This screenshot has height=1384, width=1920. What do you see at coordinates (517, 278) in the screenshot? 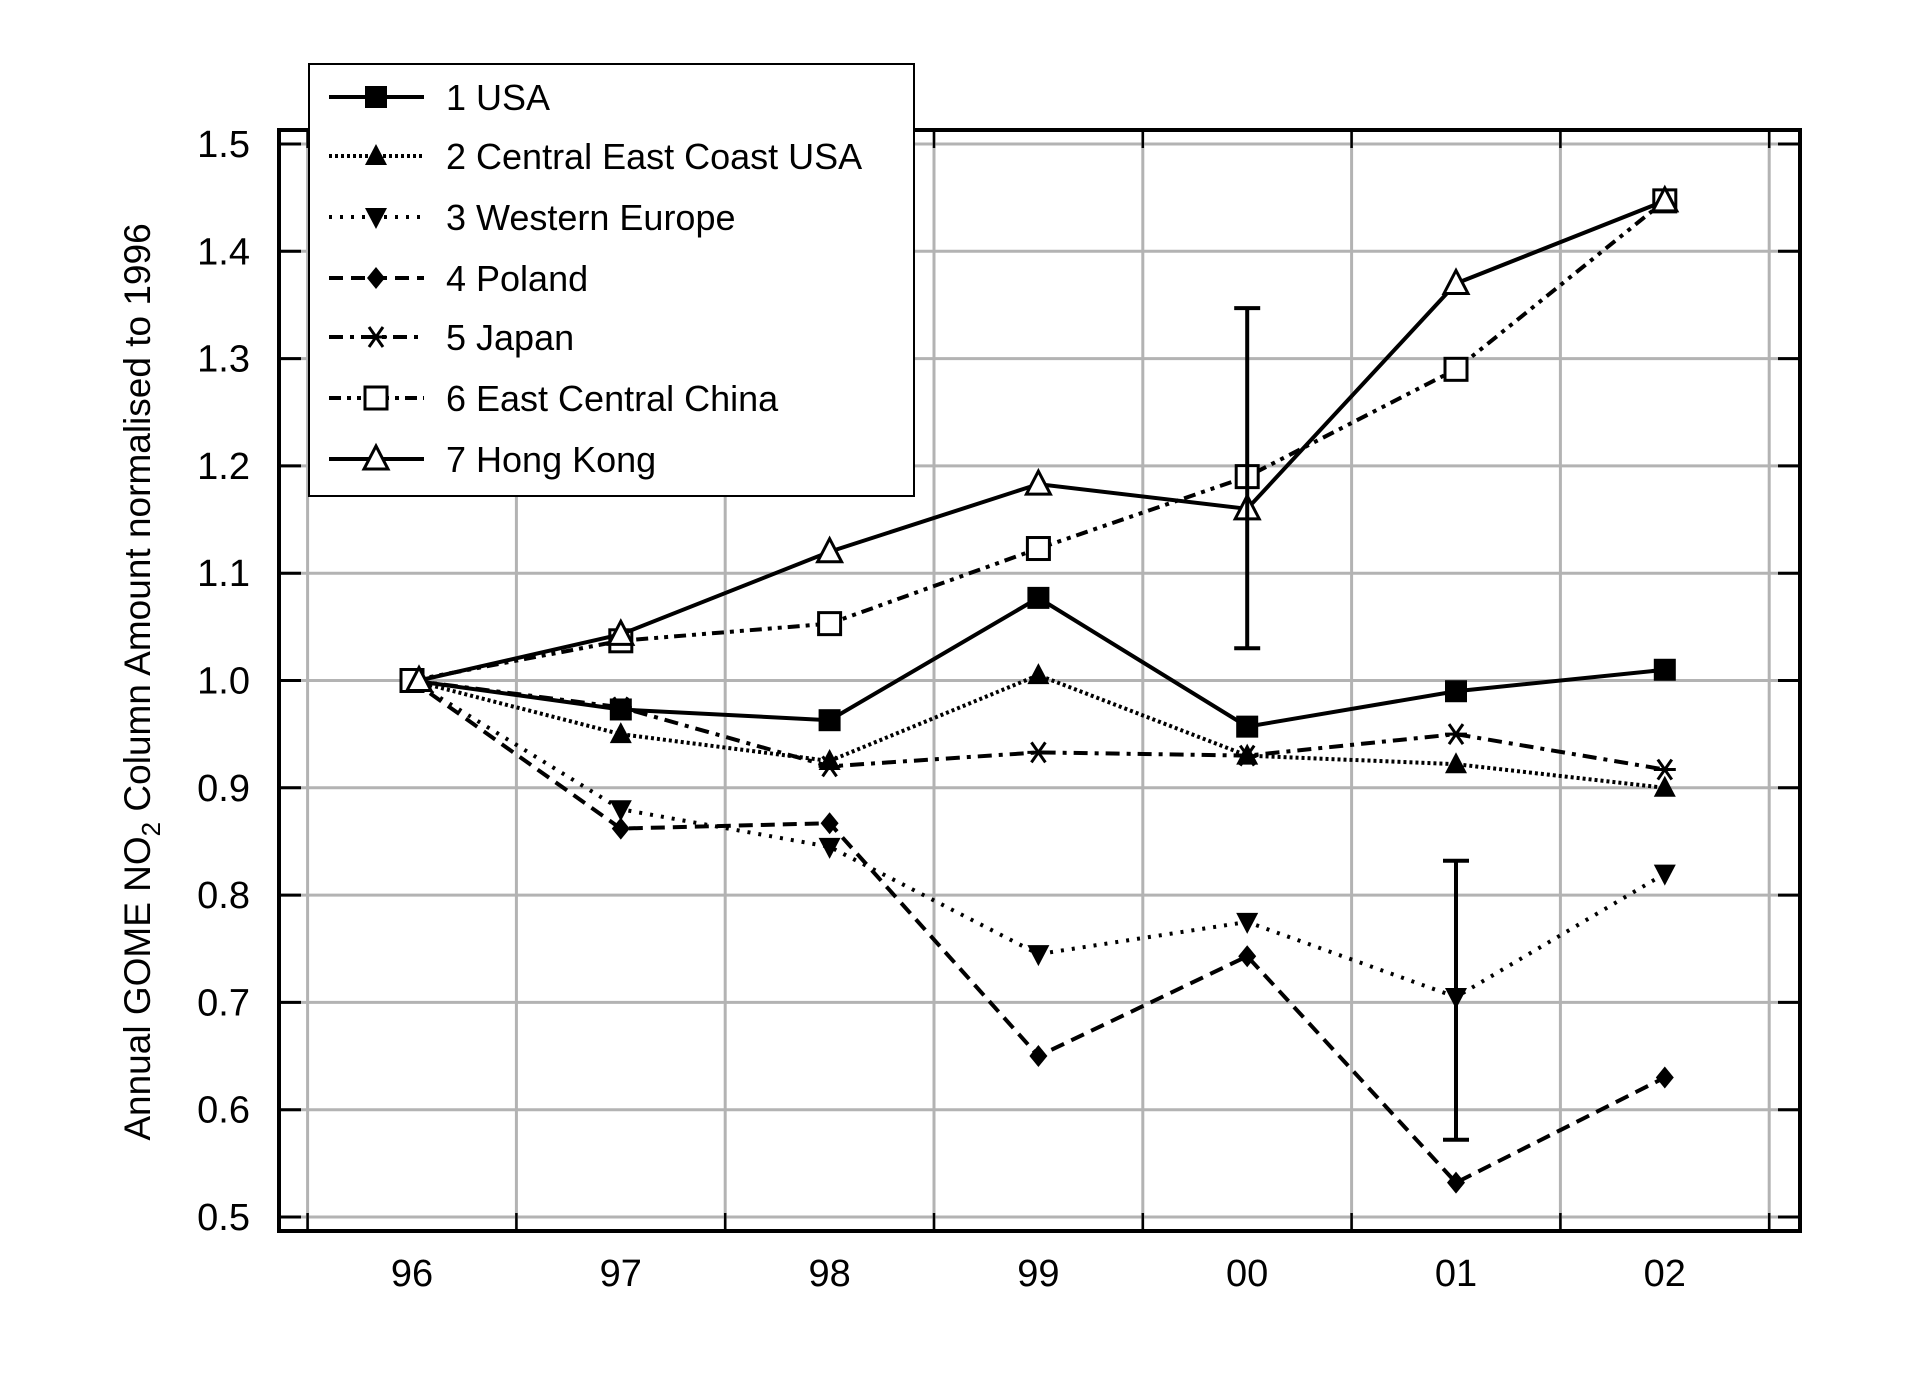
I see `legend-label: 4 Poland` at bounding box center [517, 278].